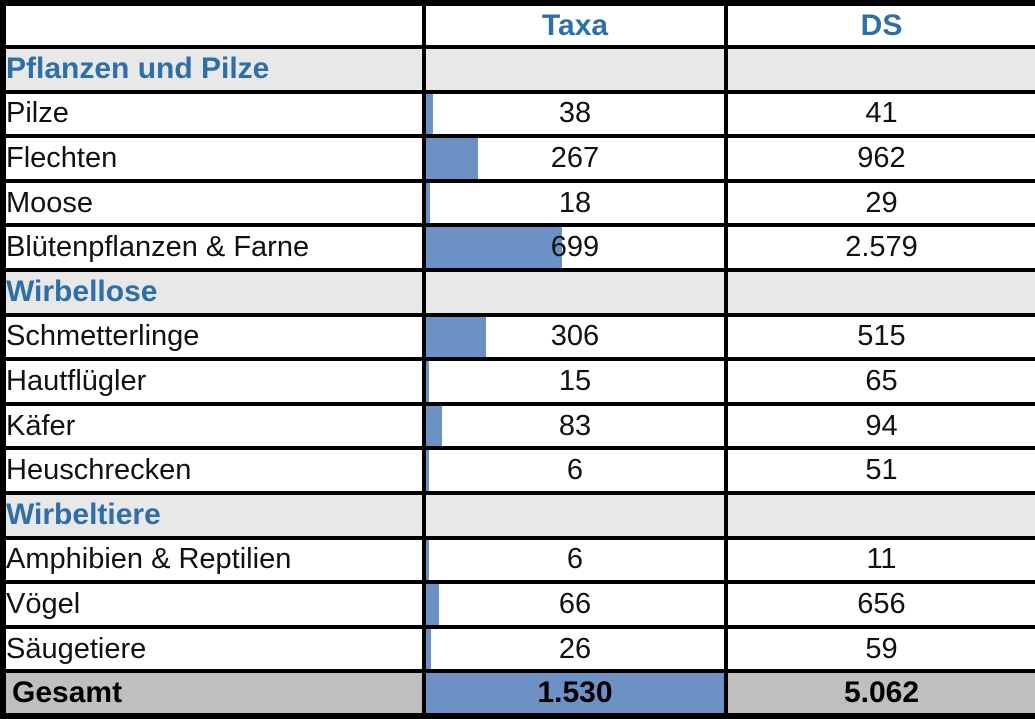  I want to click on ds-value: 59, so click(879, 649).